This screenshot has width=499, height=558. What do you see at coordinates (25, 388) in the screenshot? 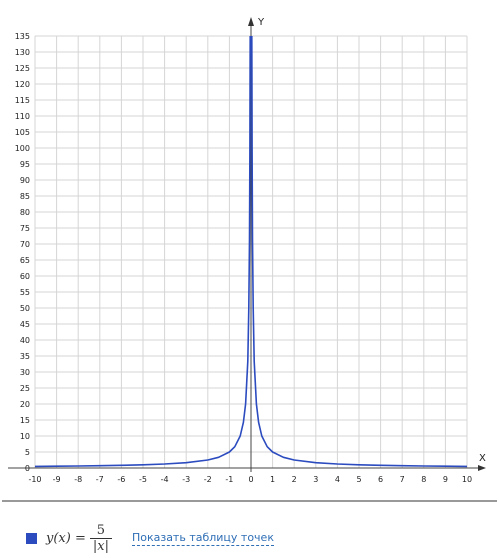
I see `y-tick-label: 25` at bounding box center [25, 388].